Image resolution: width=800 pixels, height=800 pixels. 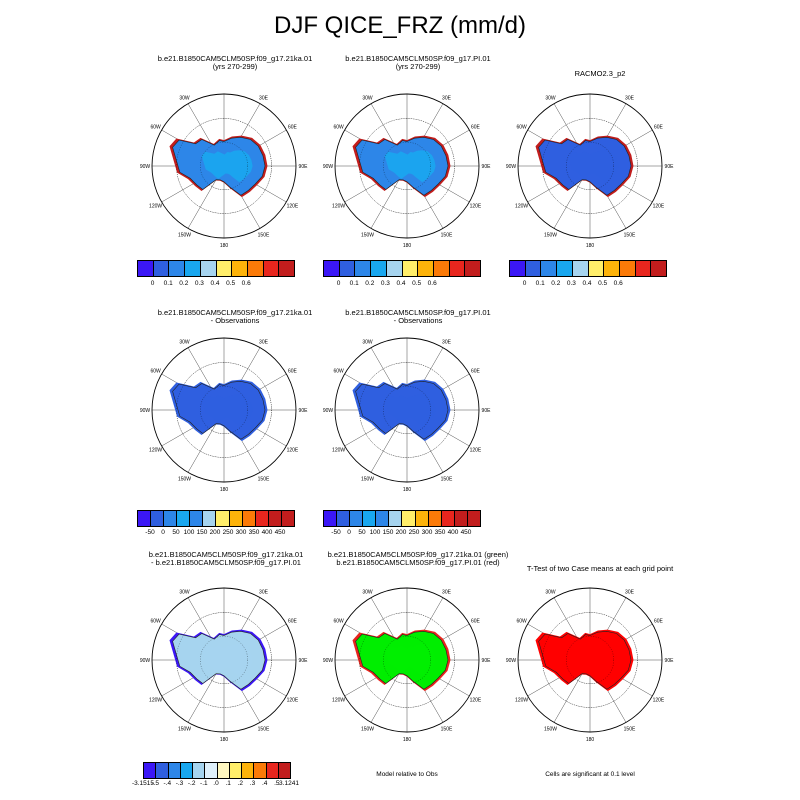 I want to click on colorbar-row1-a-labels: 0 0.1 0.2 0.3 0.4 0.5 0.6, so click(x=215, y=285).